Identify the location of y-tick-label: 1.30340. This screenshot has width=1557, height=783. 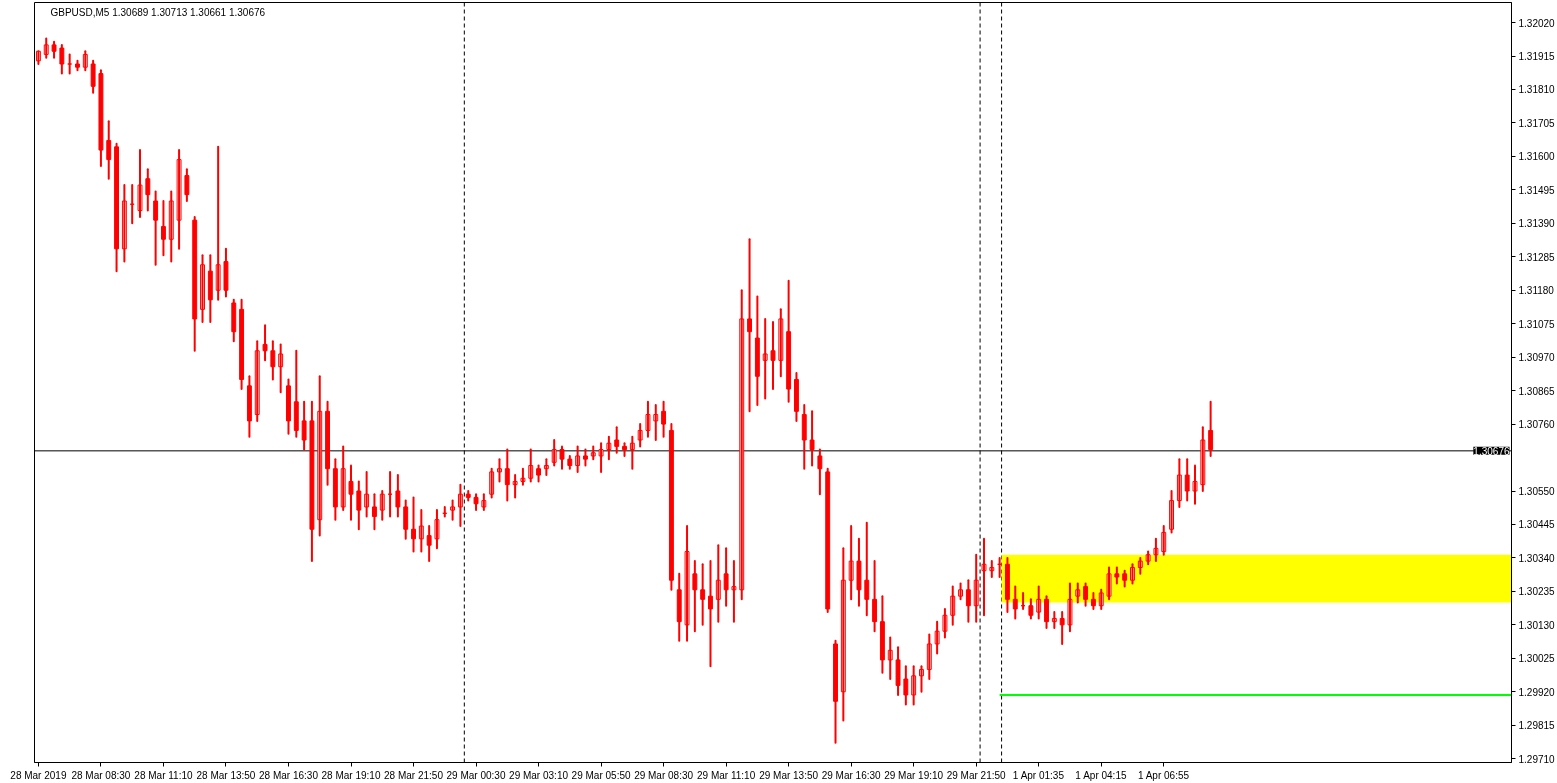
(1537, 558).